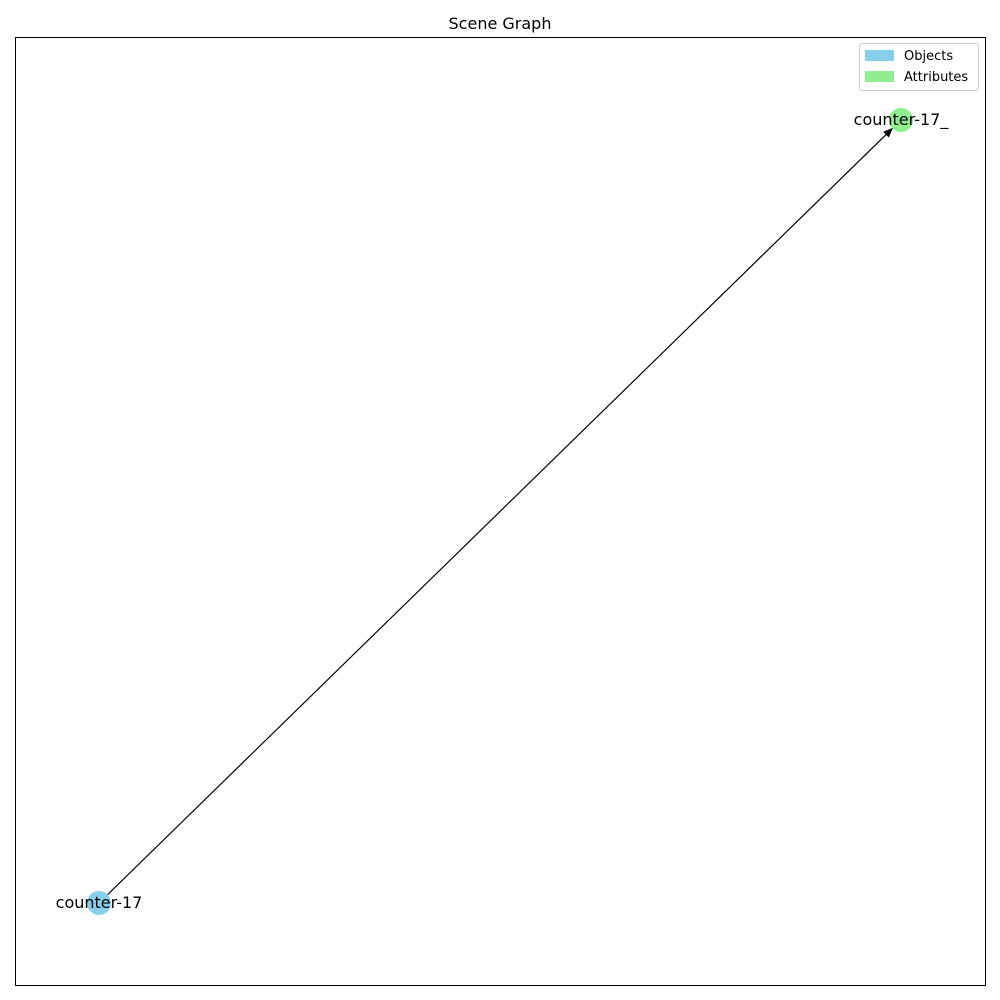  I want to click on node-object-circle, so click(99, 903).